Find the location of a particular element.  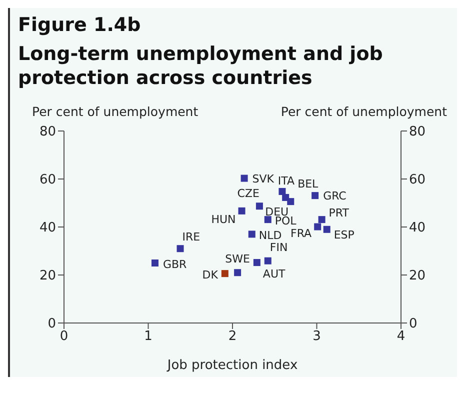

annotation: BEL is located at coordinates (309, 183).